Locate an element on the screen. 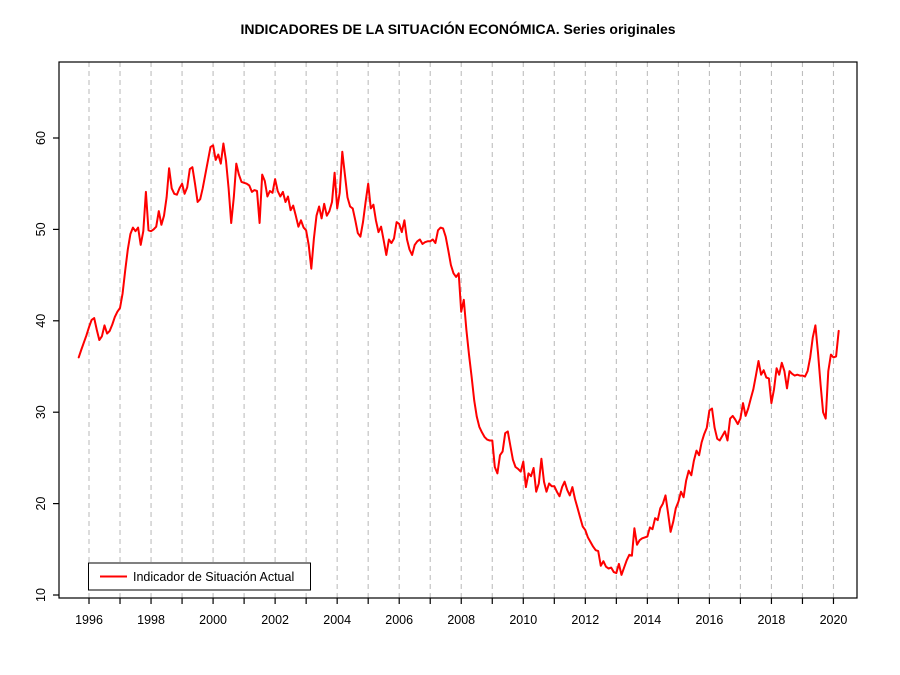 The height and width of the screenshot is (675, 900). x-tick-label: 2018 is located at coordinates (772, 620).